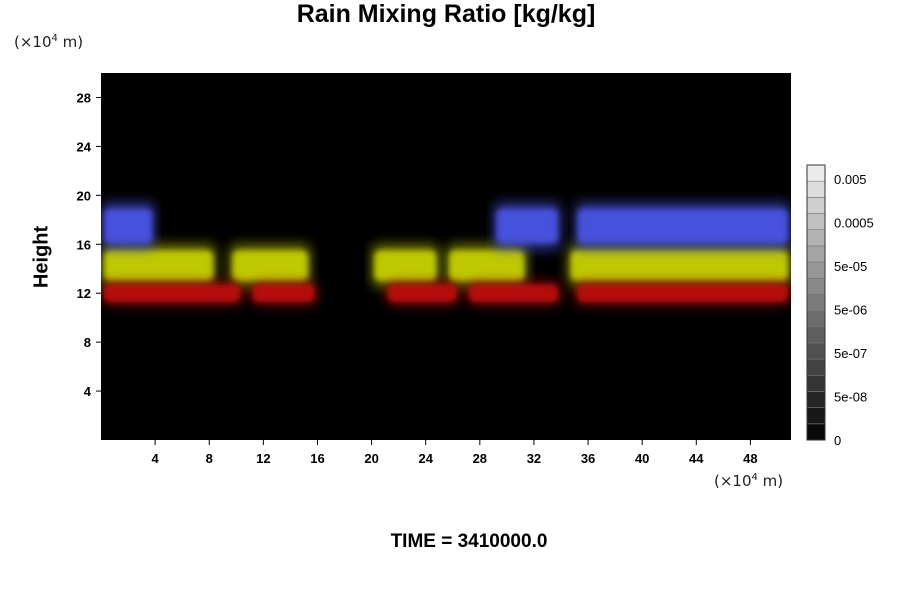  What do you see at coordinates (317, 458) in the screenshot?
I see `x-tick-label: 16` at bounding box center [317, 458].